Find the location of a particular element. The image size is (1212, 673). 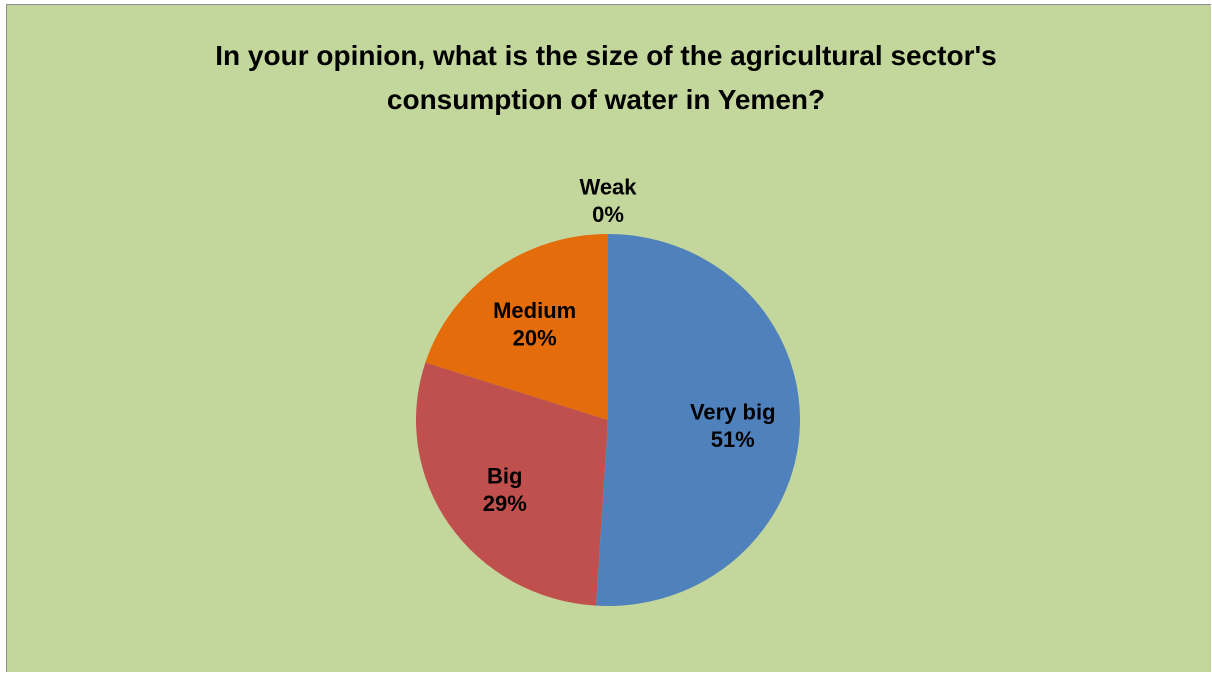

category-label: Weak is located at coordinates (608, 186).